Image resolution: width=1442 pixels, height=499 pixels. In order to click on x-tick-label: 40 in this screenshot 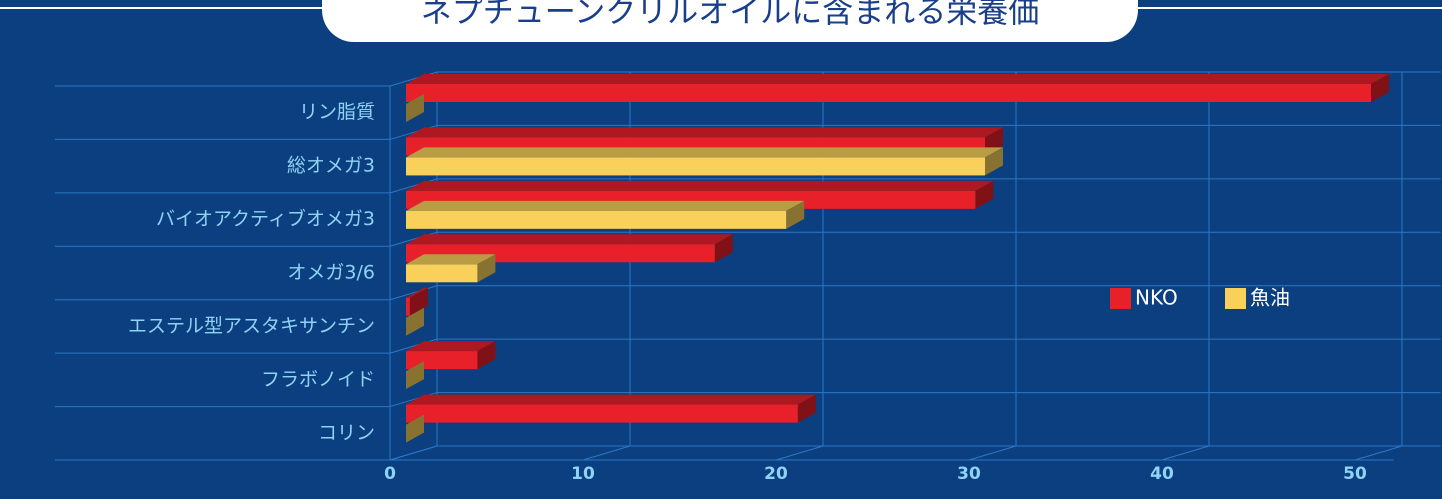, I will do `click(1162, 474)`.